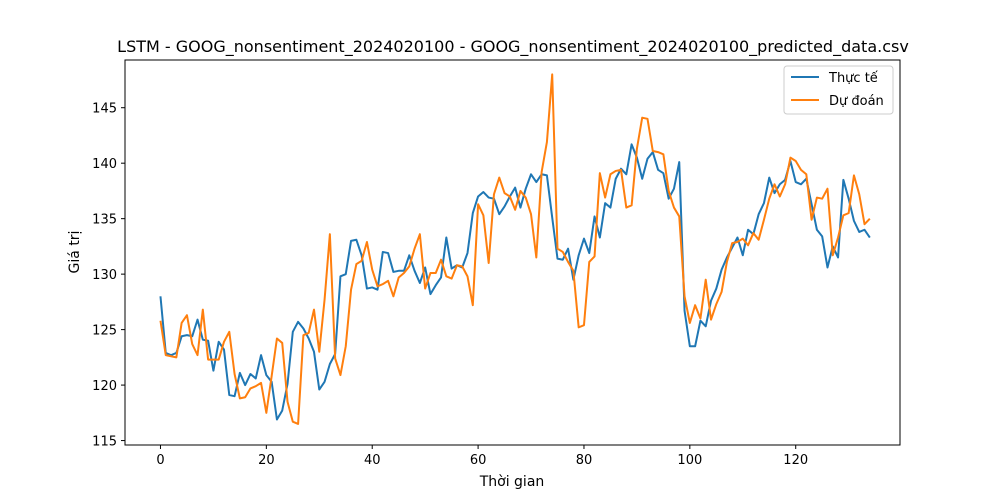  Describe the element at coordinates (104, 275) in the screenshot. I see `y-tick-label: 130` at that location.